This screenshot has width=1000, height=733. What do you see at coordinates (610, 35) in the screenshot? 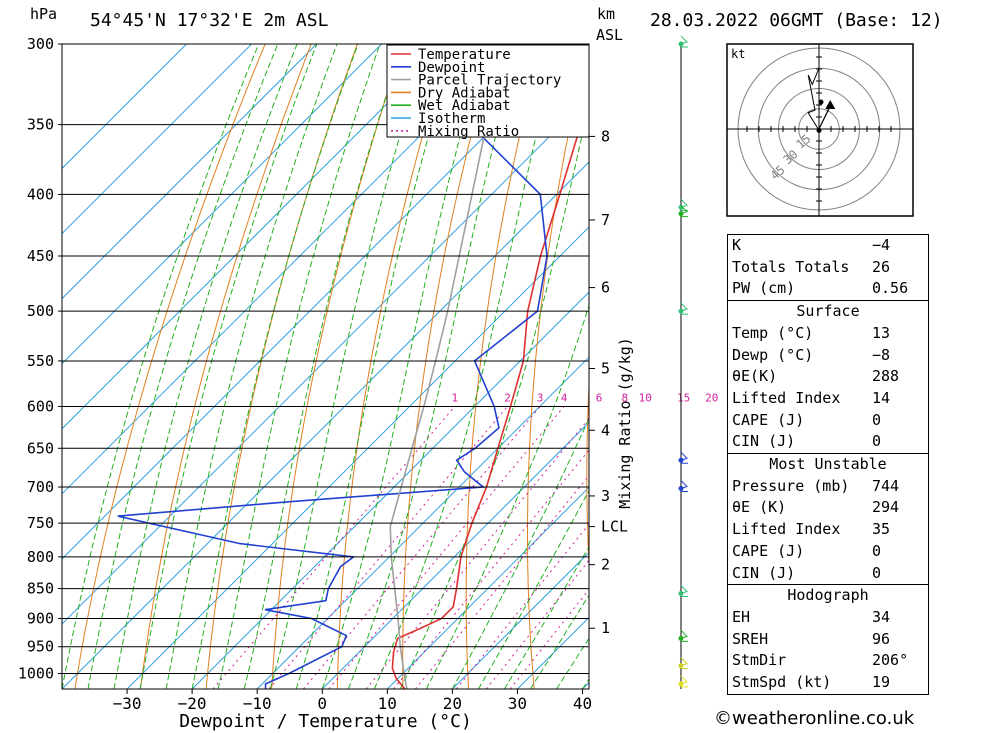
I see `height-unit-asl-label: ASL` at bounding box center [610, 35].